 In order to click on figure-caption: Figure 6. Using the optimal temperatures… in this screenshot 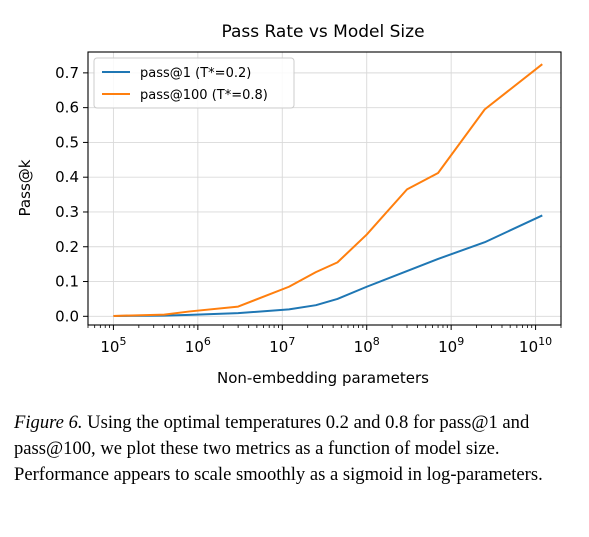, I will do `click(294, 449)`.